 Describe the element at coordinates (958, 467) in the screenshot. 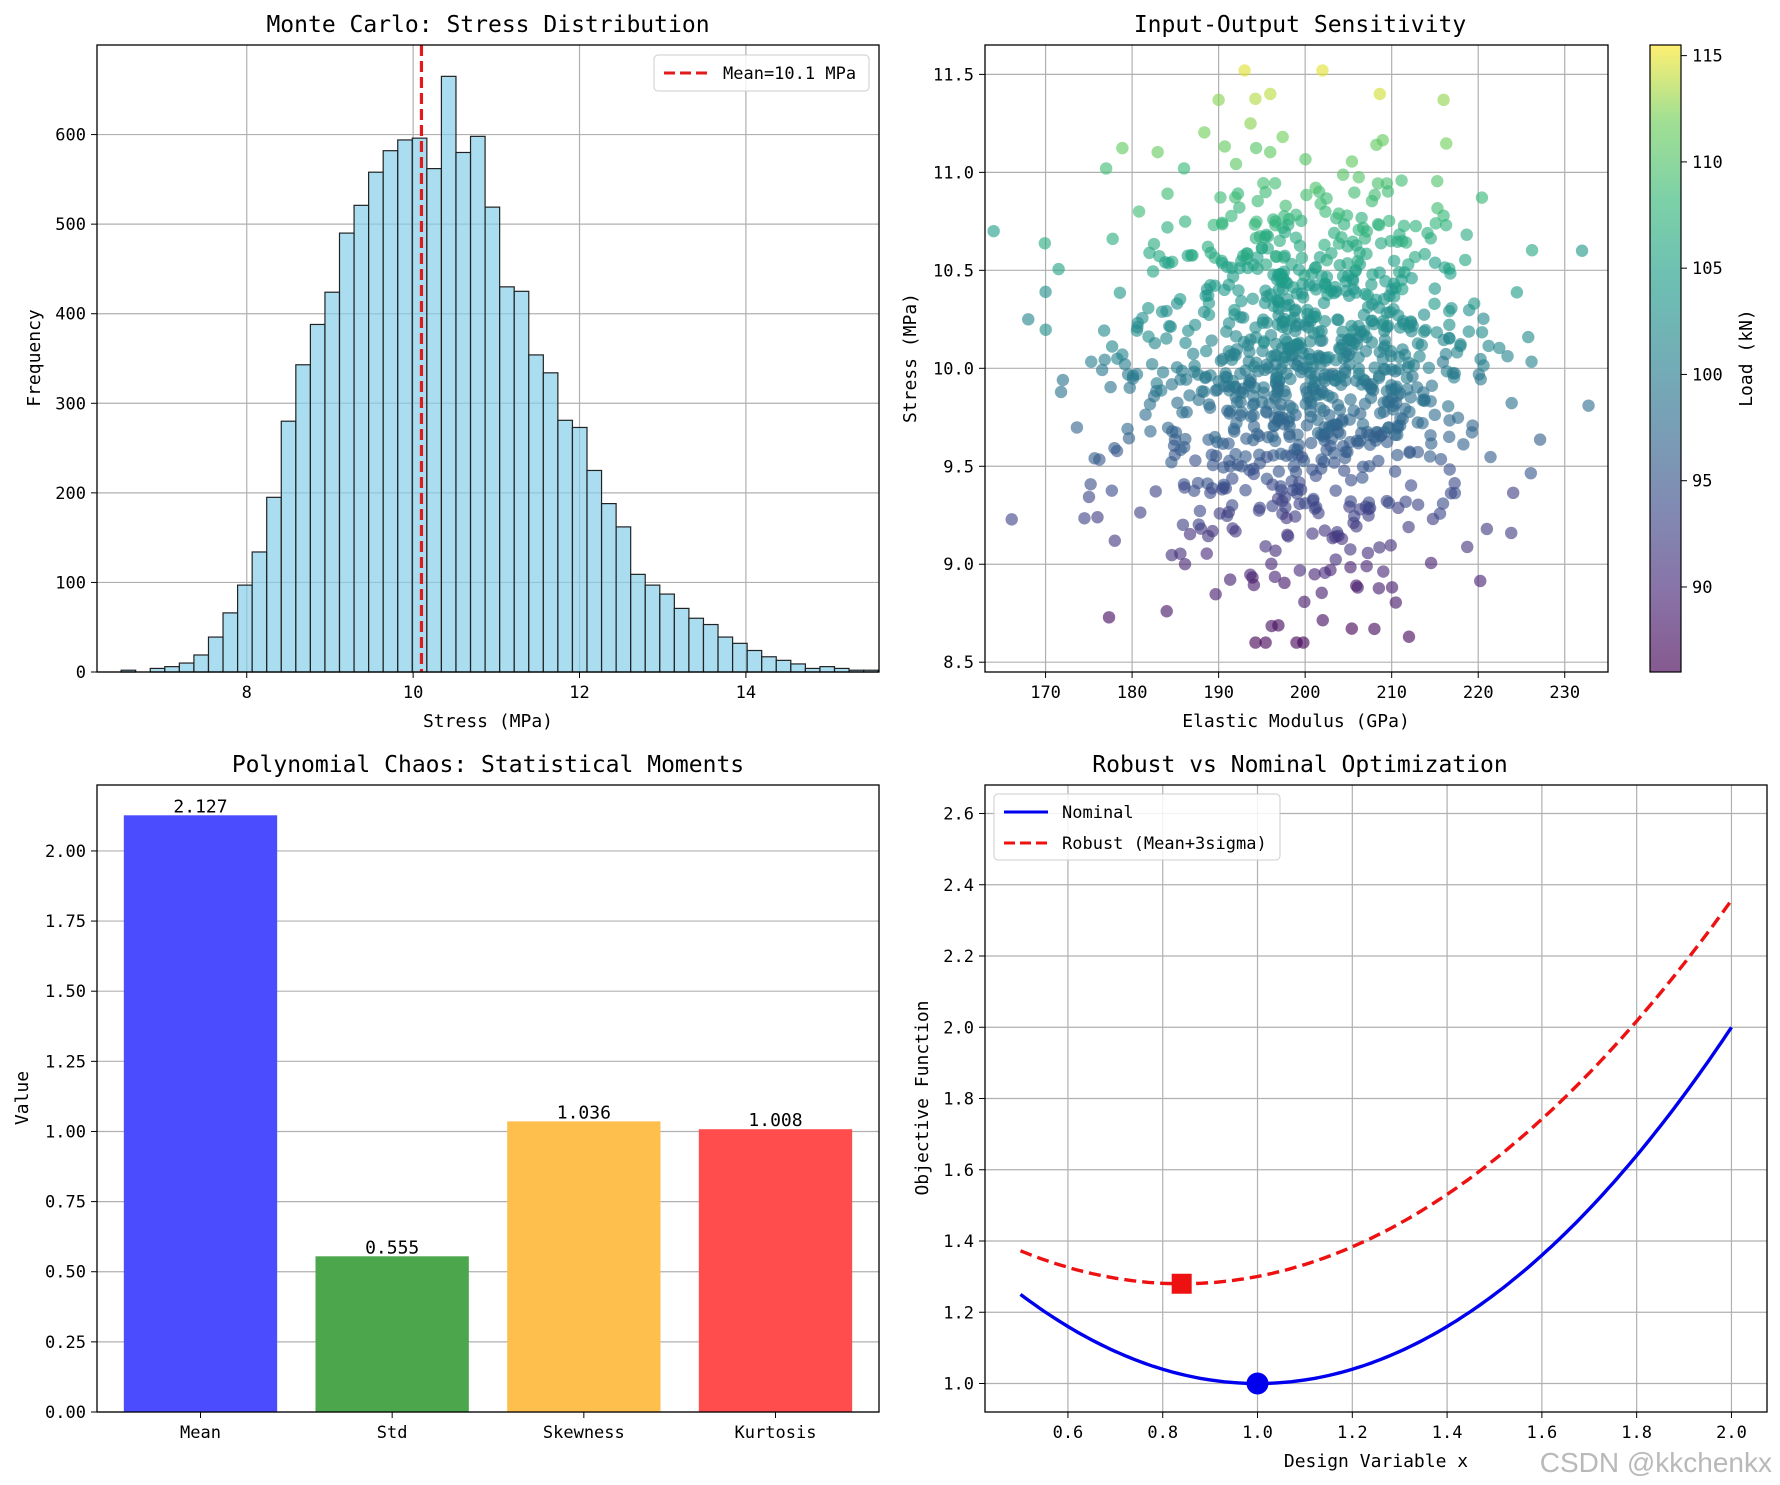

I see `scatter-ytick-label: 9.5` at that location.